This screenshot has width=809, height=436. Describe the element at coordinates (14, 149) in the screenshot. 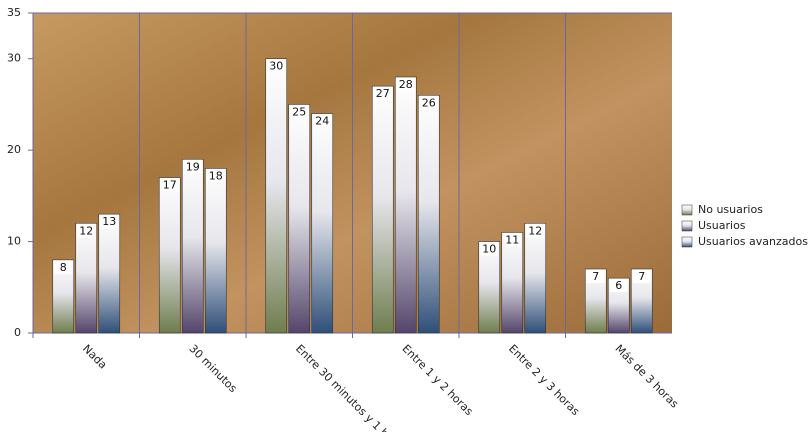

I see `y-tick-label: 20` at that location.